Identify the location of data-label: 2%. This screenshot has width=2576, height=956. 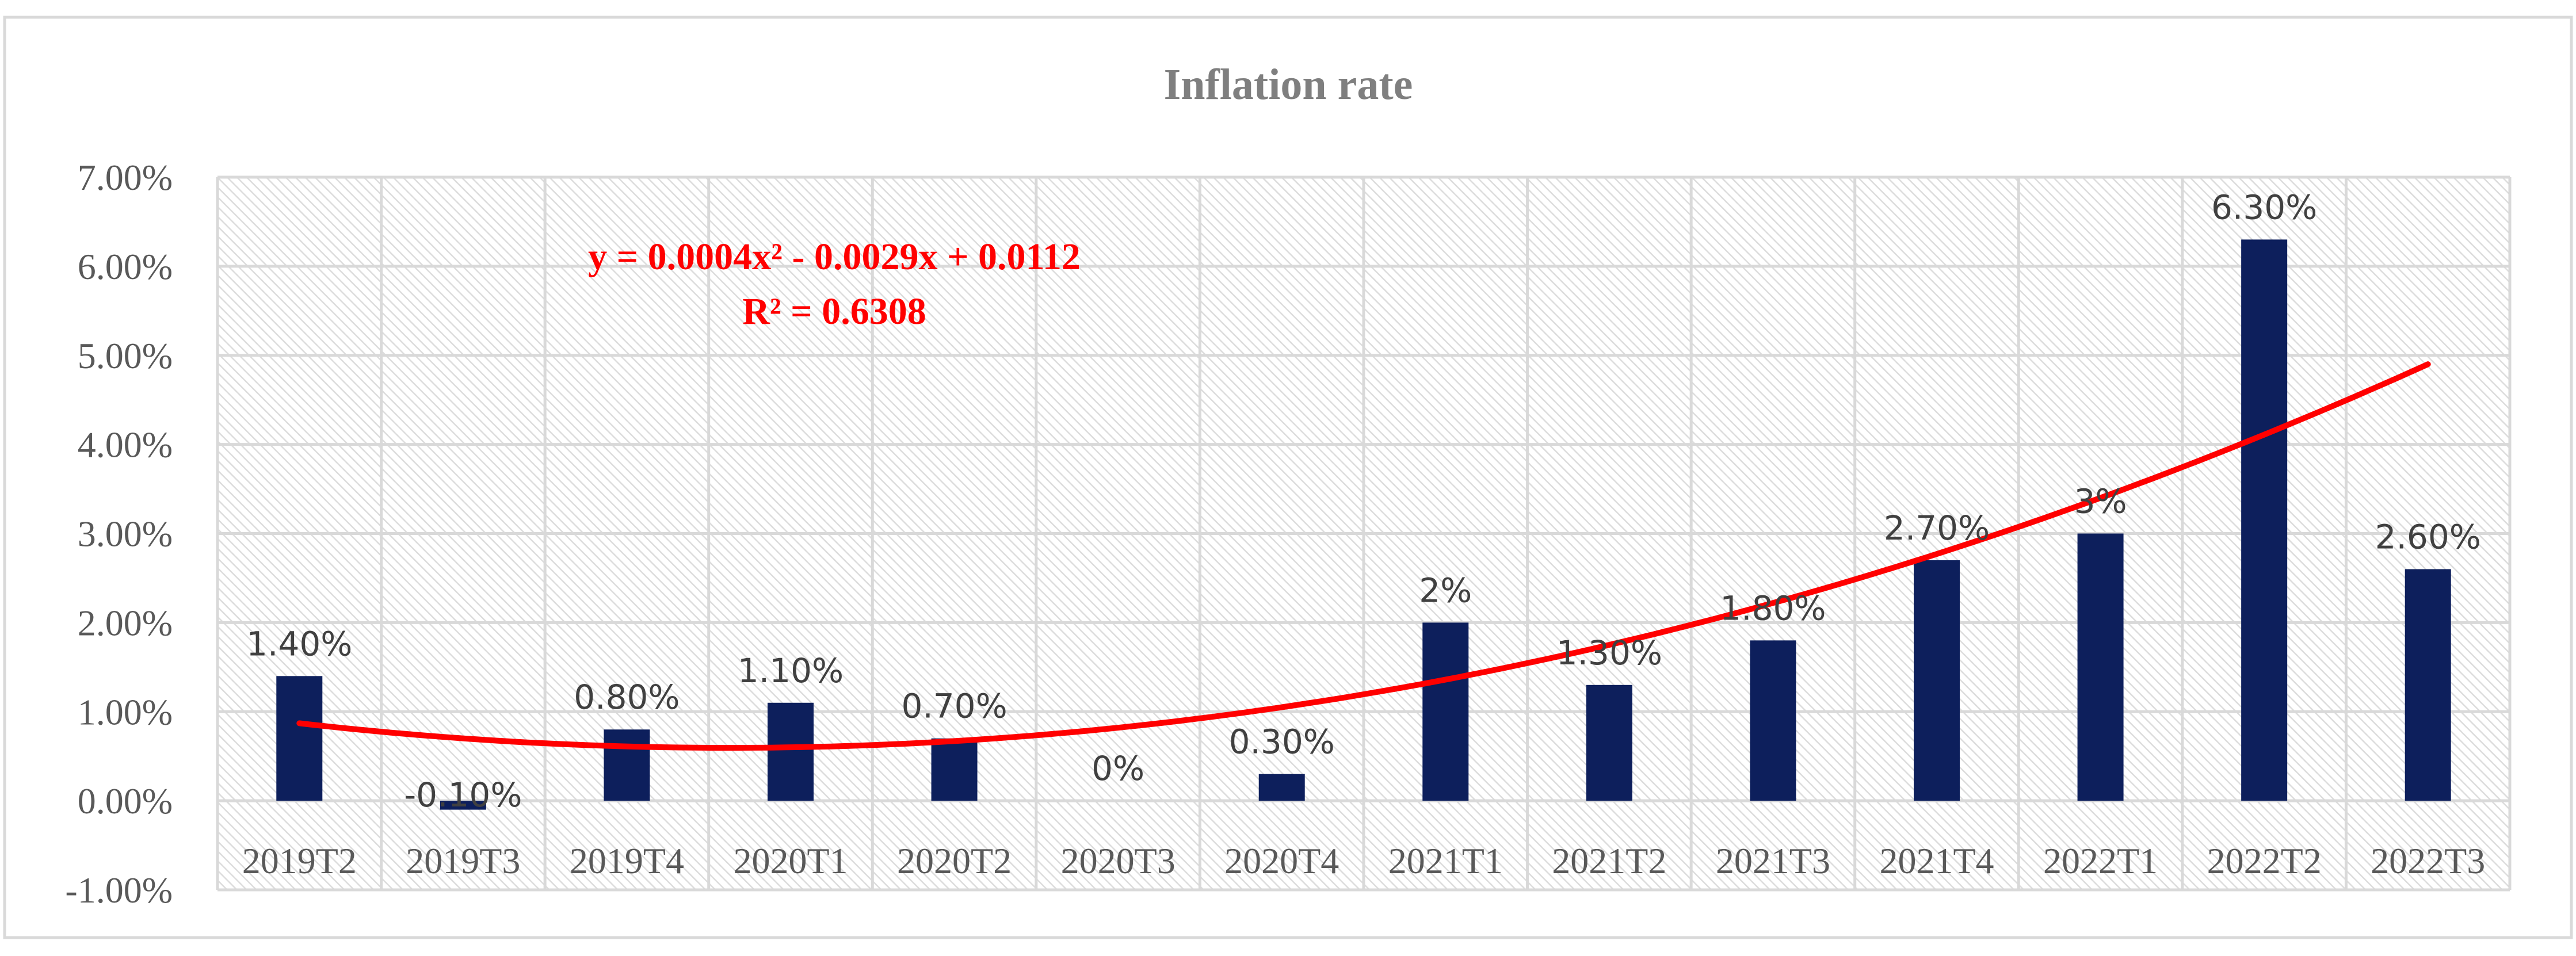
(1445, 590).